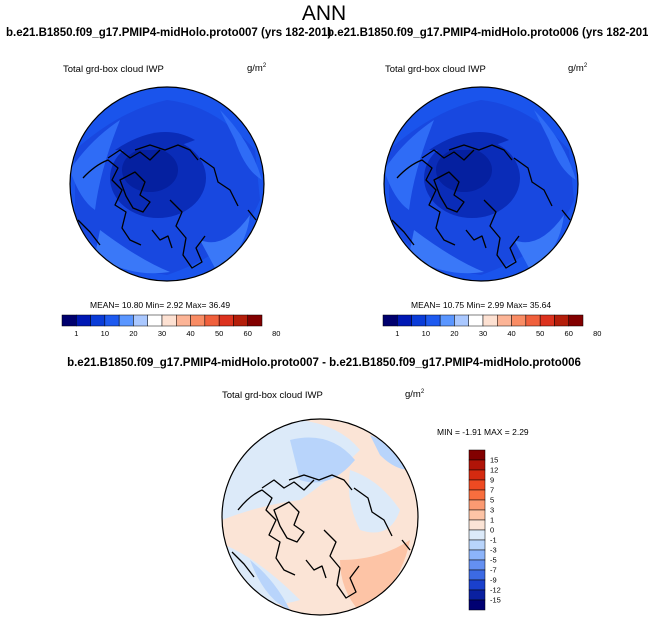 This screenshot has height=622, width=648. I want to click on colorbar-left-tick-label: 1, so click(76, 333).